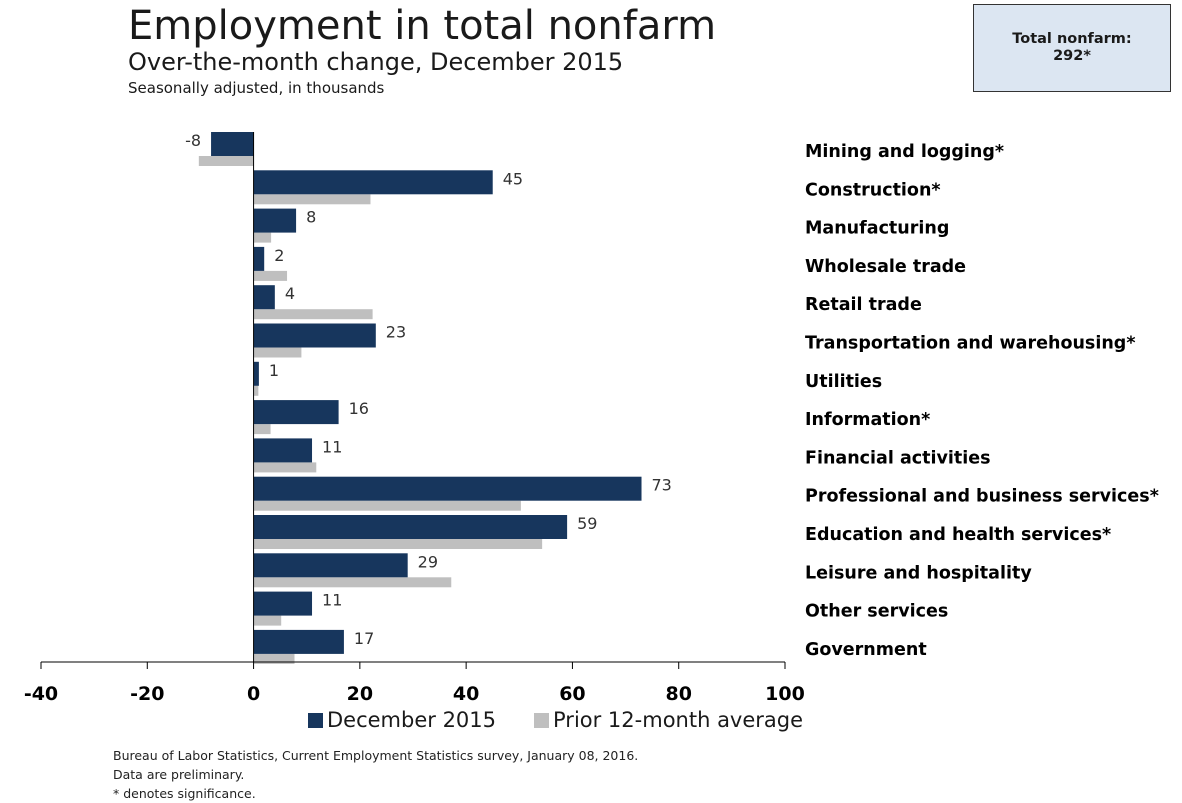 This screenshot has width=1182, height=803. What do you see at coordinates (587, 523) in the screenshot?
I see `data-label-10: 59` at bounding box center [587, 523].